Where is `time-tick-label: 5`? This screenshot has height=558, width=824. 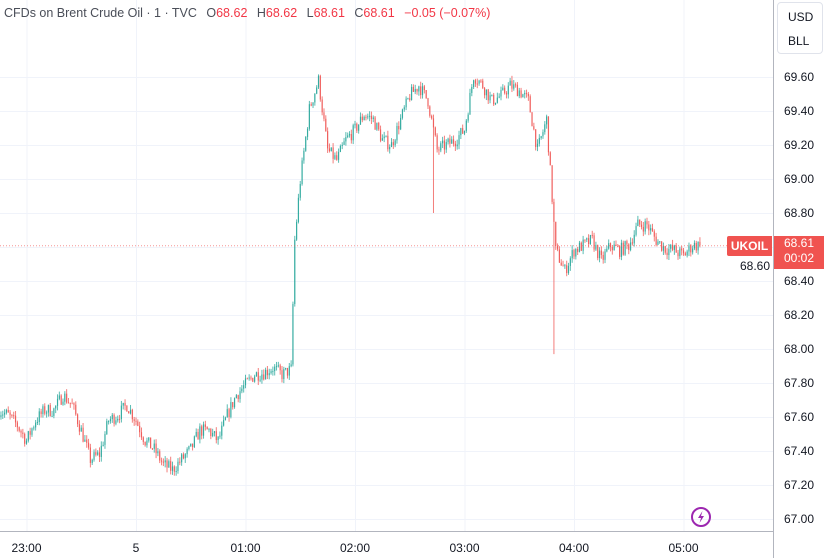 time-tick-label: 5 is located at coordinates (136, 548).